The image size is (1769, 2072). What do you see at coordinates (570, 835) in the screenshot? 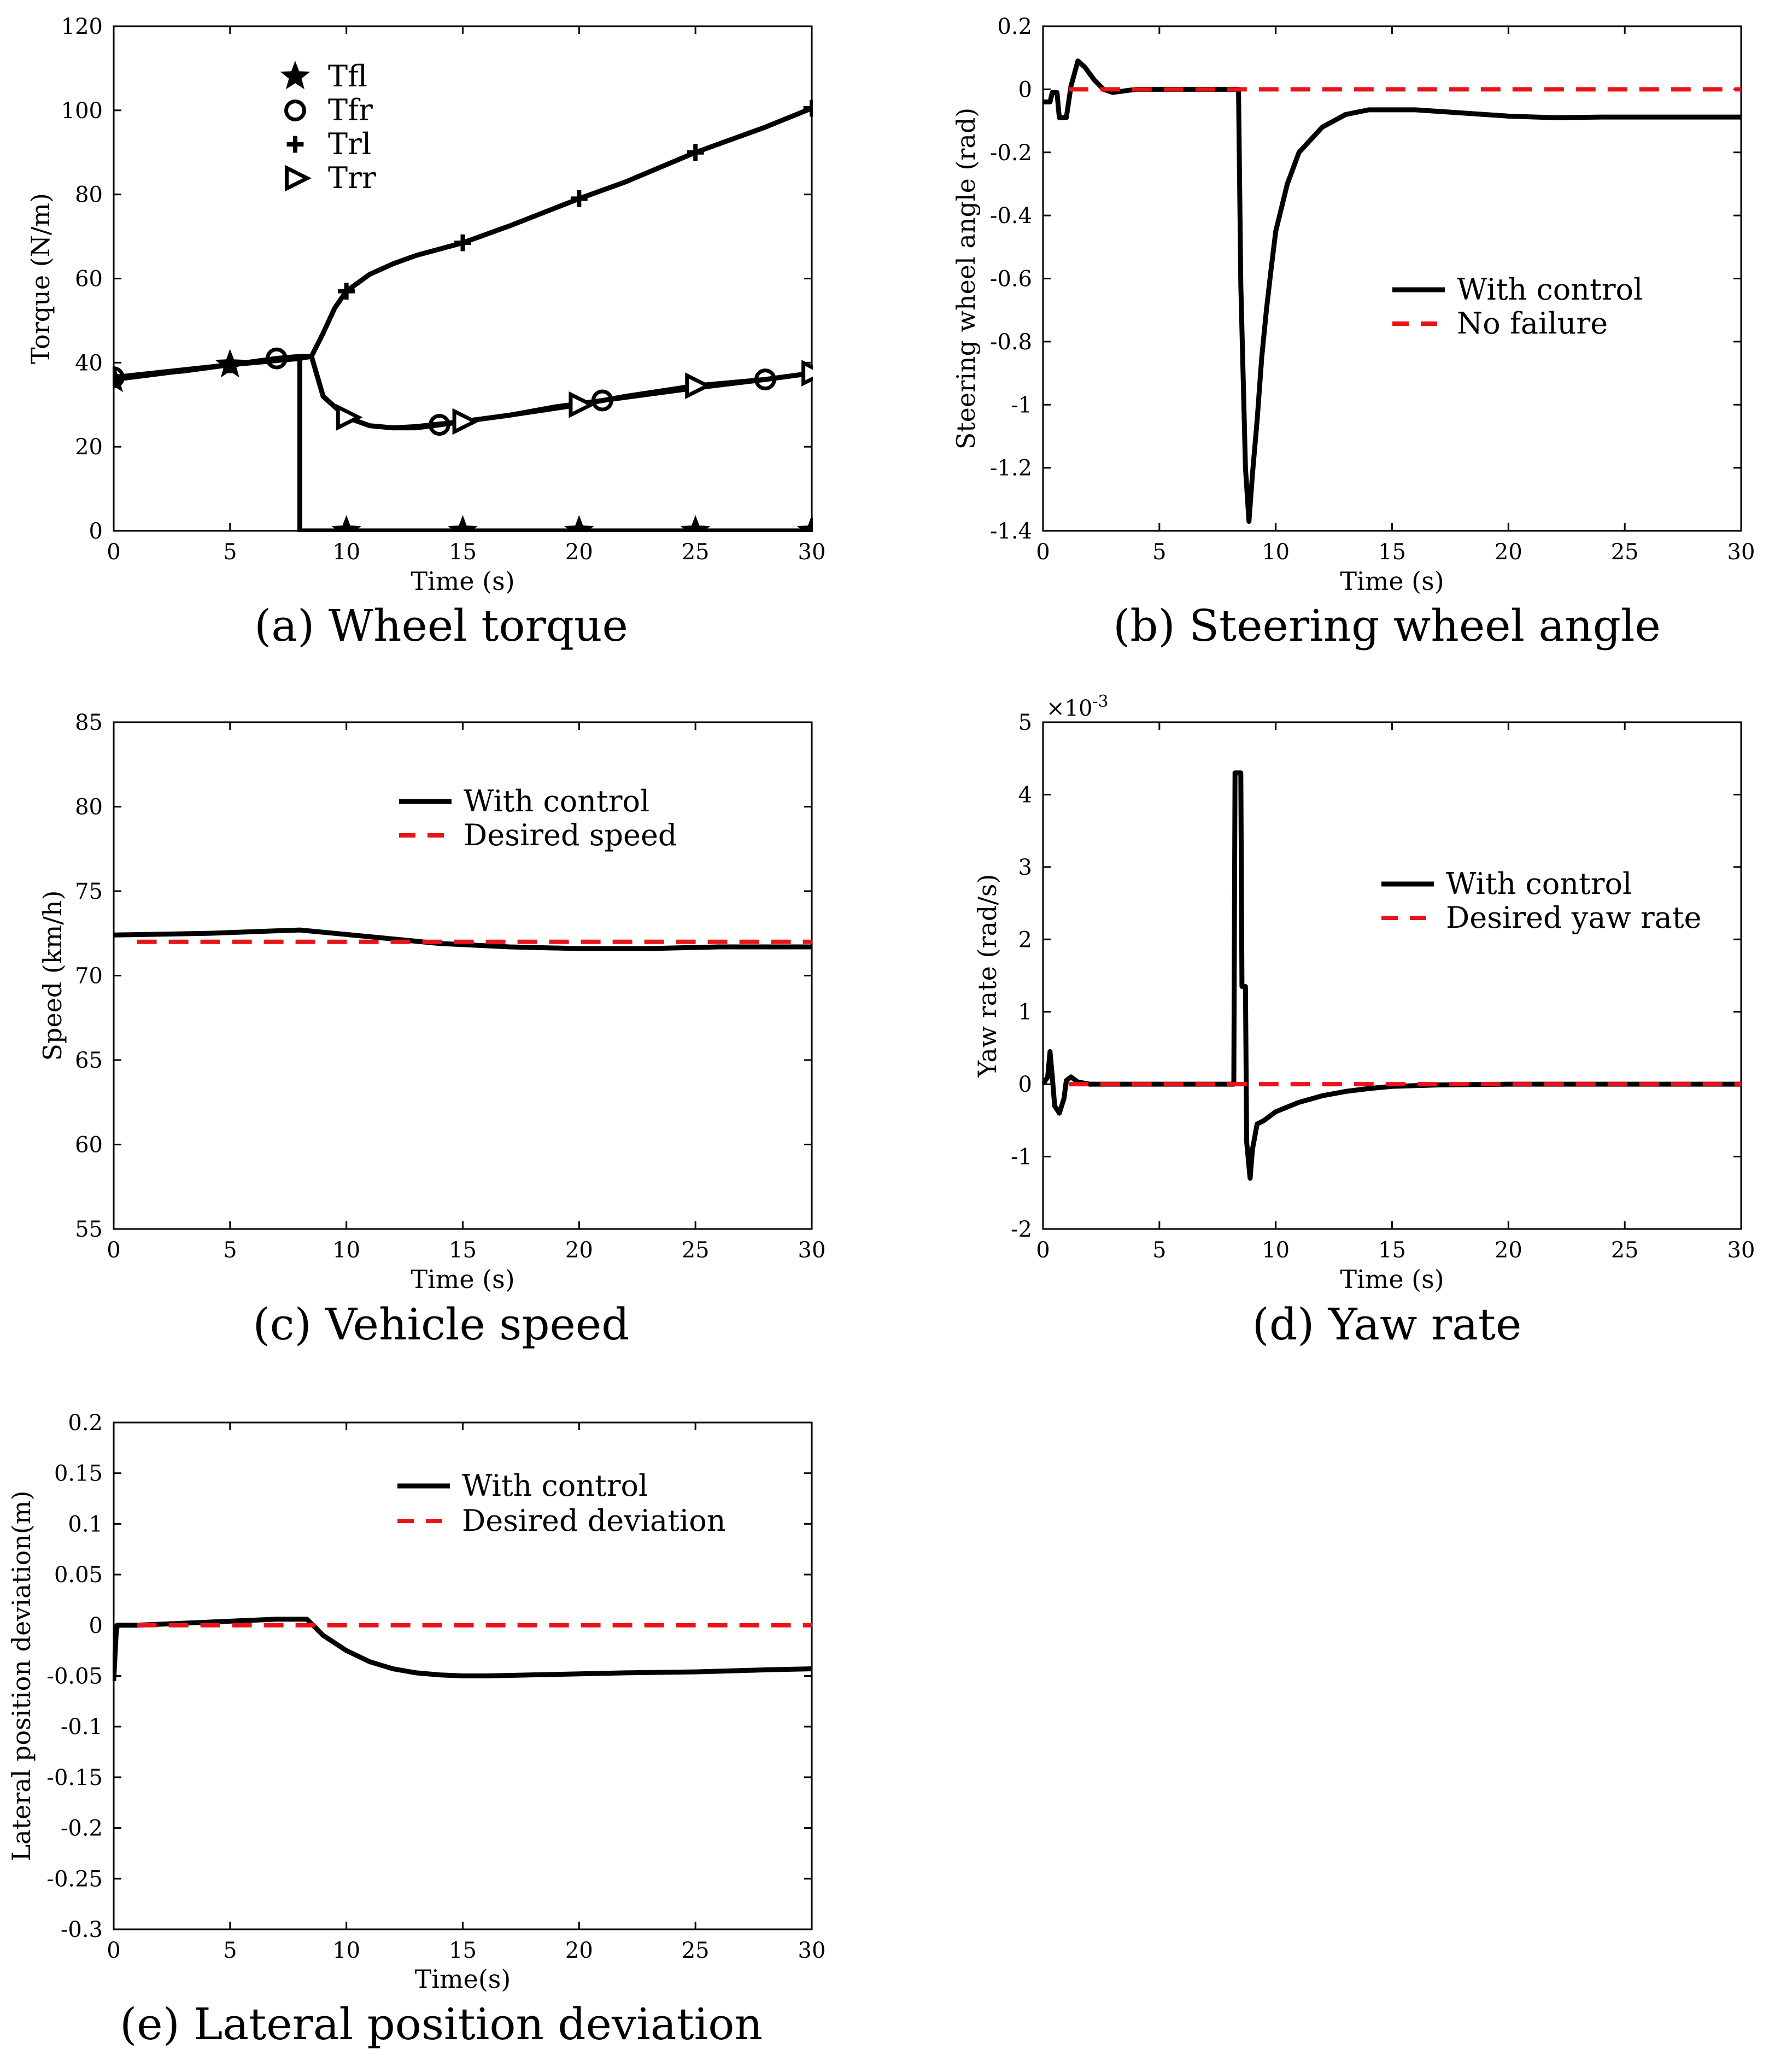
I see `legend-label: Desired speed` at bounding box center [570, 835].